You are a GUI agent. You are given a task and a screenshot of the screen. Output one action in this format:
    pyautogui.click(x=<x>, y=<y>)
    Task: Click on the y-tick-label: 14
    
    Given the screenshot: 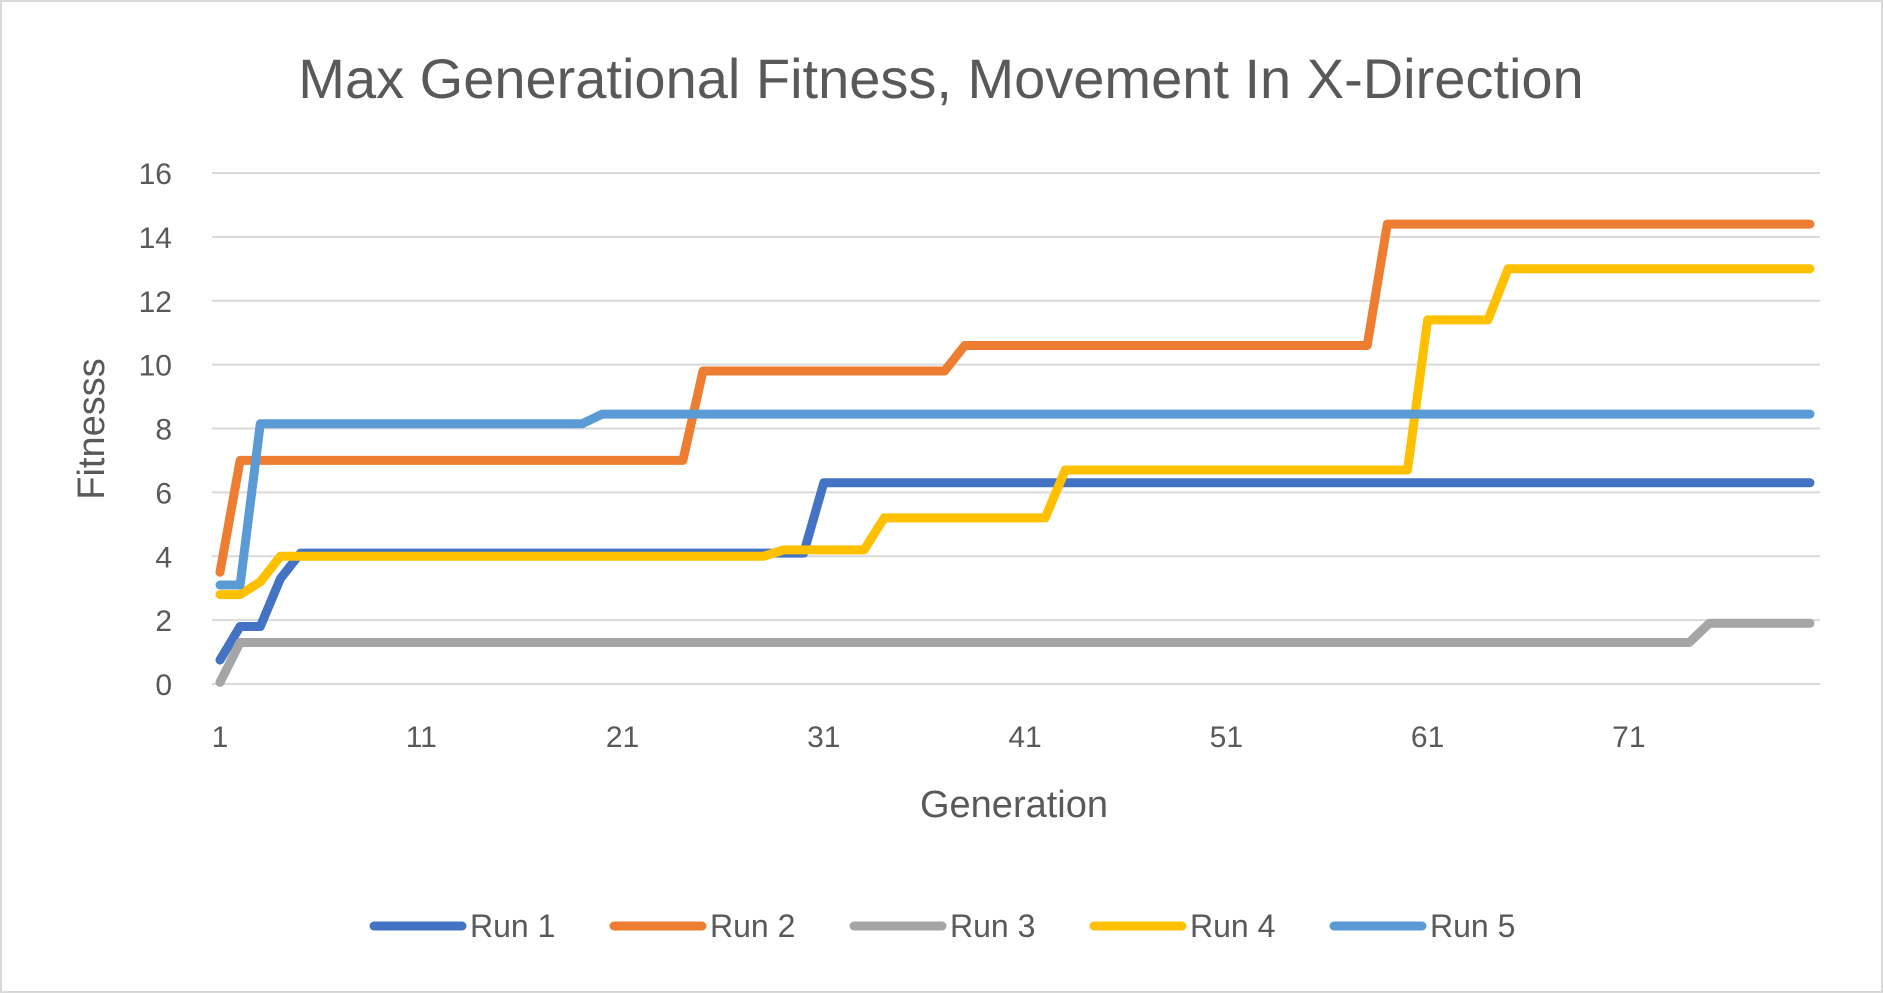 What is the action you would take?
    pyautogui.click(x=155, y=238)
    